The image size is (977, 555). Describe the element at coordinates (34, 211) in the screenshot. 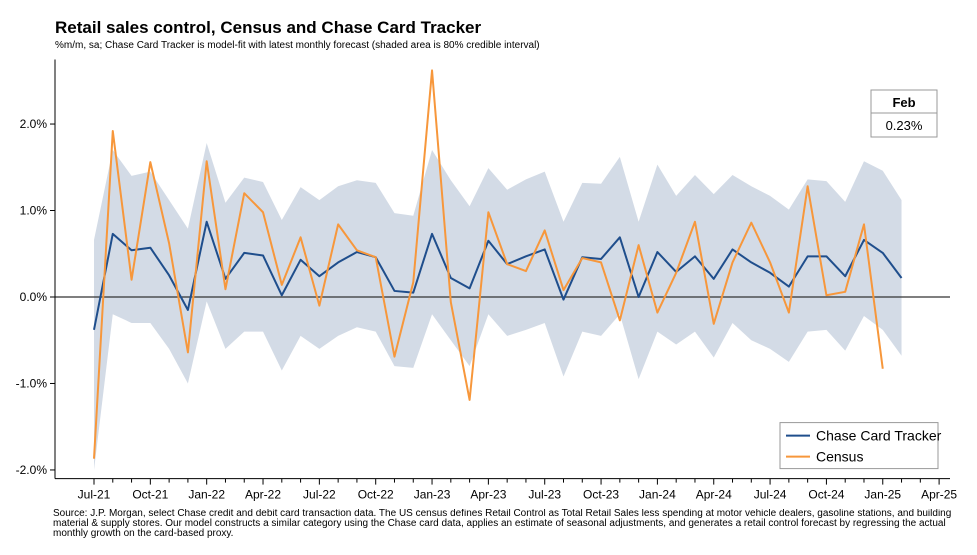

I see `y-tick-label: 1.0%` at that location.